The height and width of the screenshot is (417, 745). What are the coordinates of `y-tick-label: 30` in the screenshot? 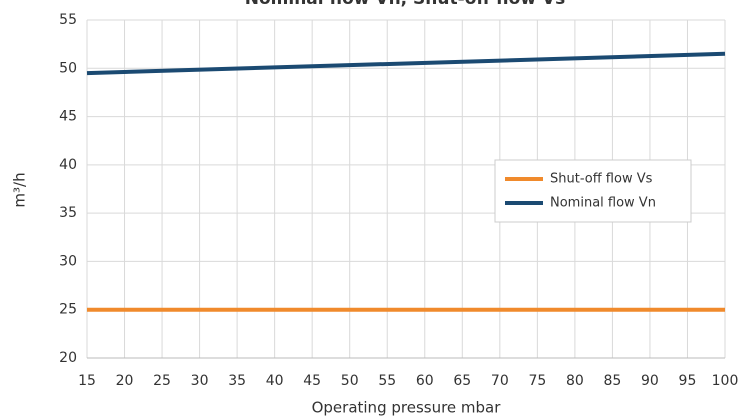 It's located at (68, 261).